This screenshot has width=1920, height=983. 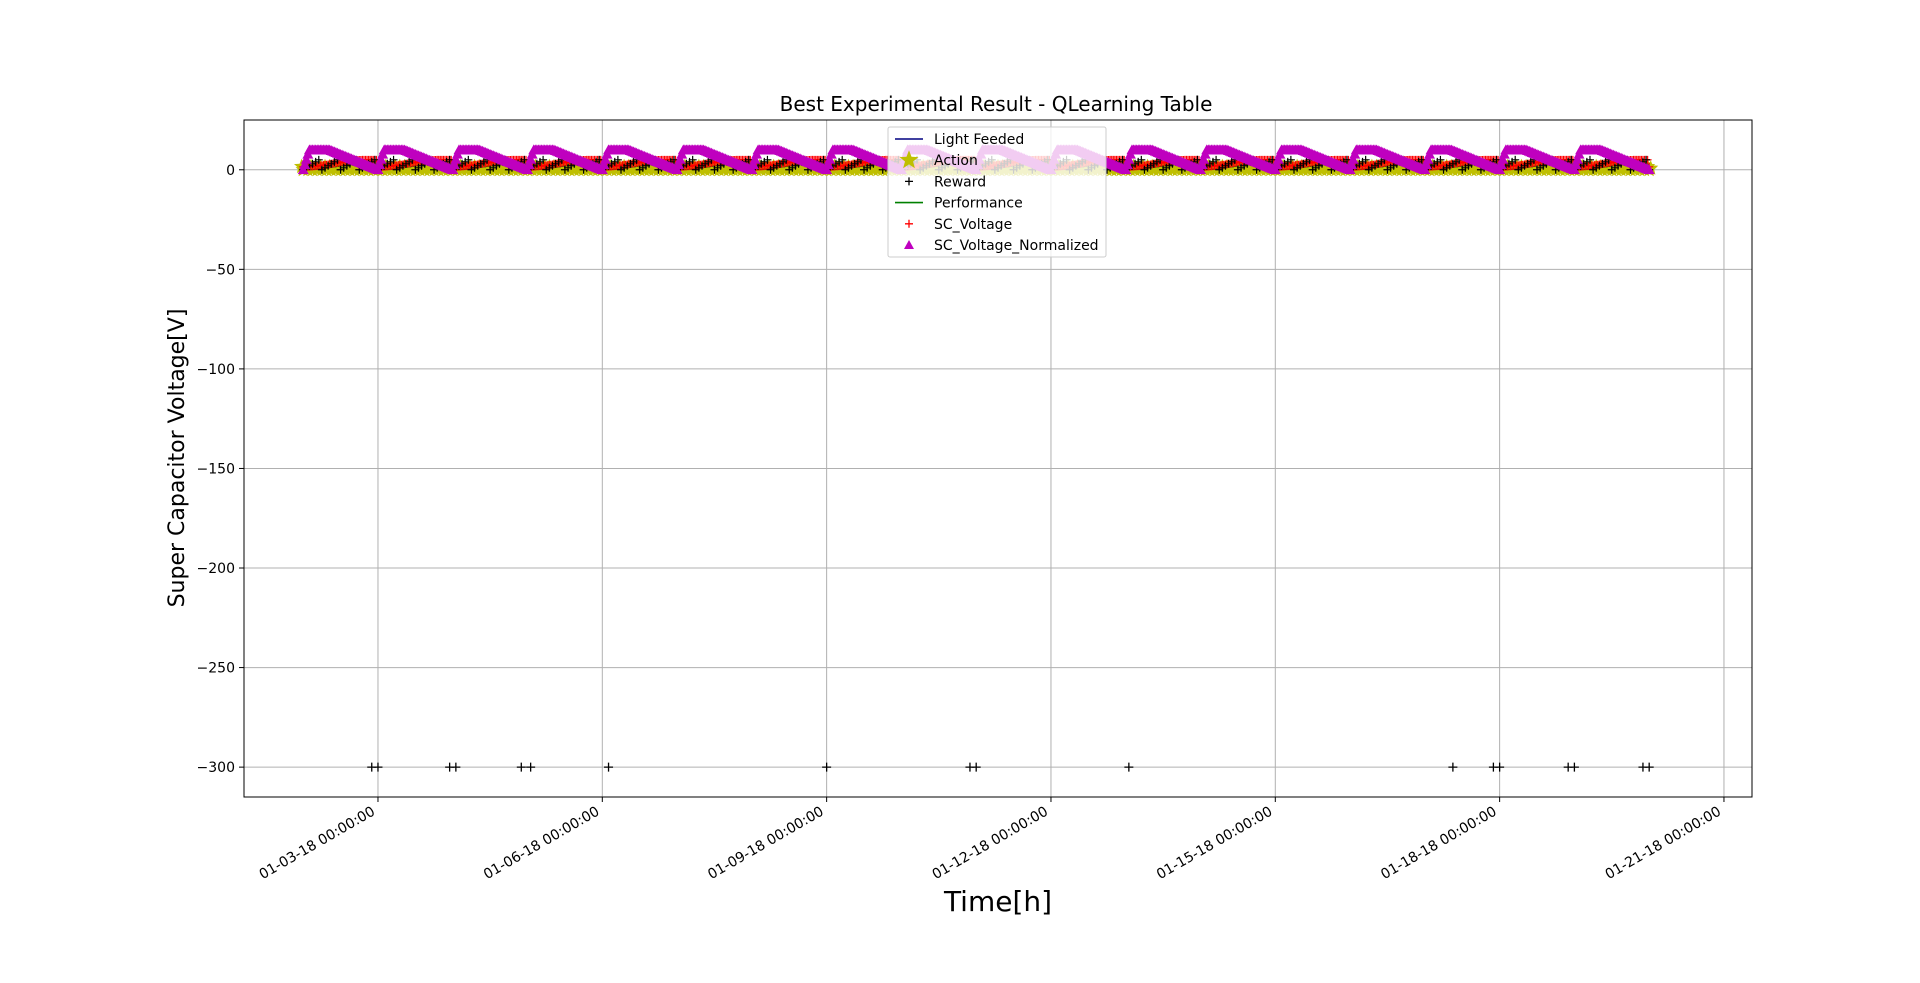 I want to click on y-tick-label: −300, so click(x=216, y=768).